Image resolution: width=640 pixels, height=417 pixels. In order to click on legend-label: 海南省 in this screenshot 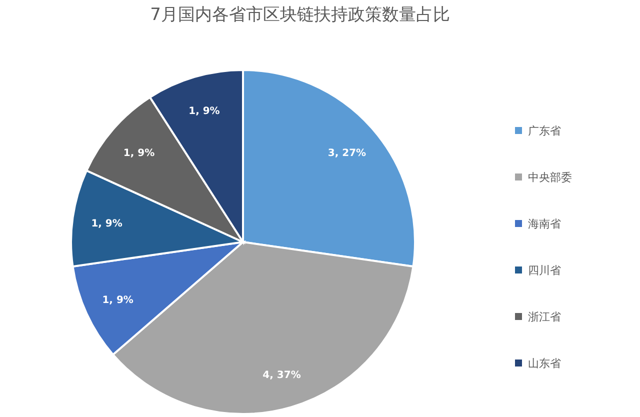, I will do `click(544, 224)`.